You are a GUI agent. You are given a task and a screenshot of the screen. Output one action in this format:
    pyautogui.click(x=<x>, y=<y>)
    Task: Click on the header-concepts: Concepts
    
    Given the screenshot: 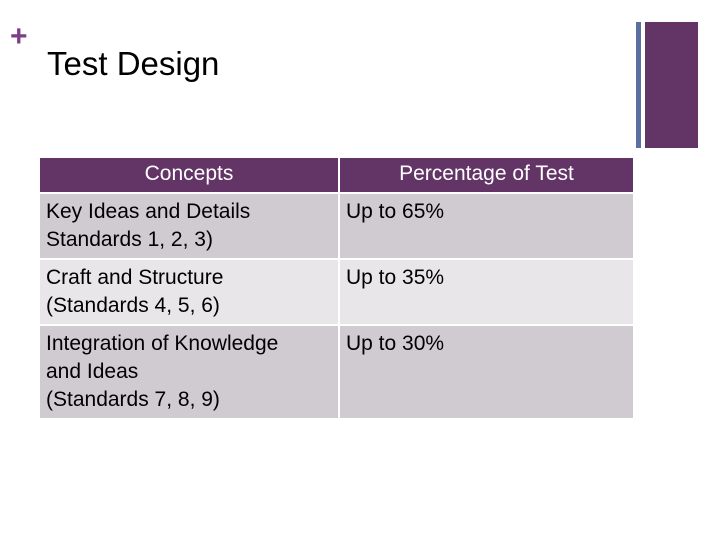 What is the action you would take?
    pyautogui.click(x=189, y=175)
    